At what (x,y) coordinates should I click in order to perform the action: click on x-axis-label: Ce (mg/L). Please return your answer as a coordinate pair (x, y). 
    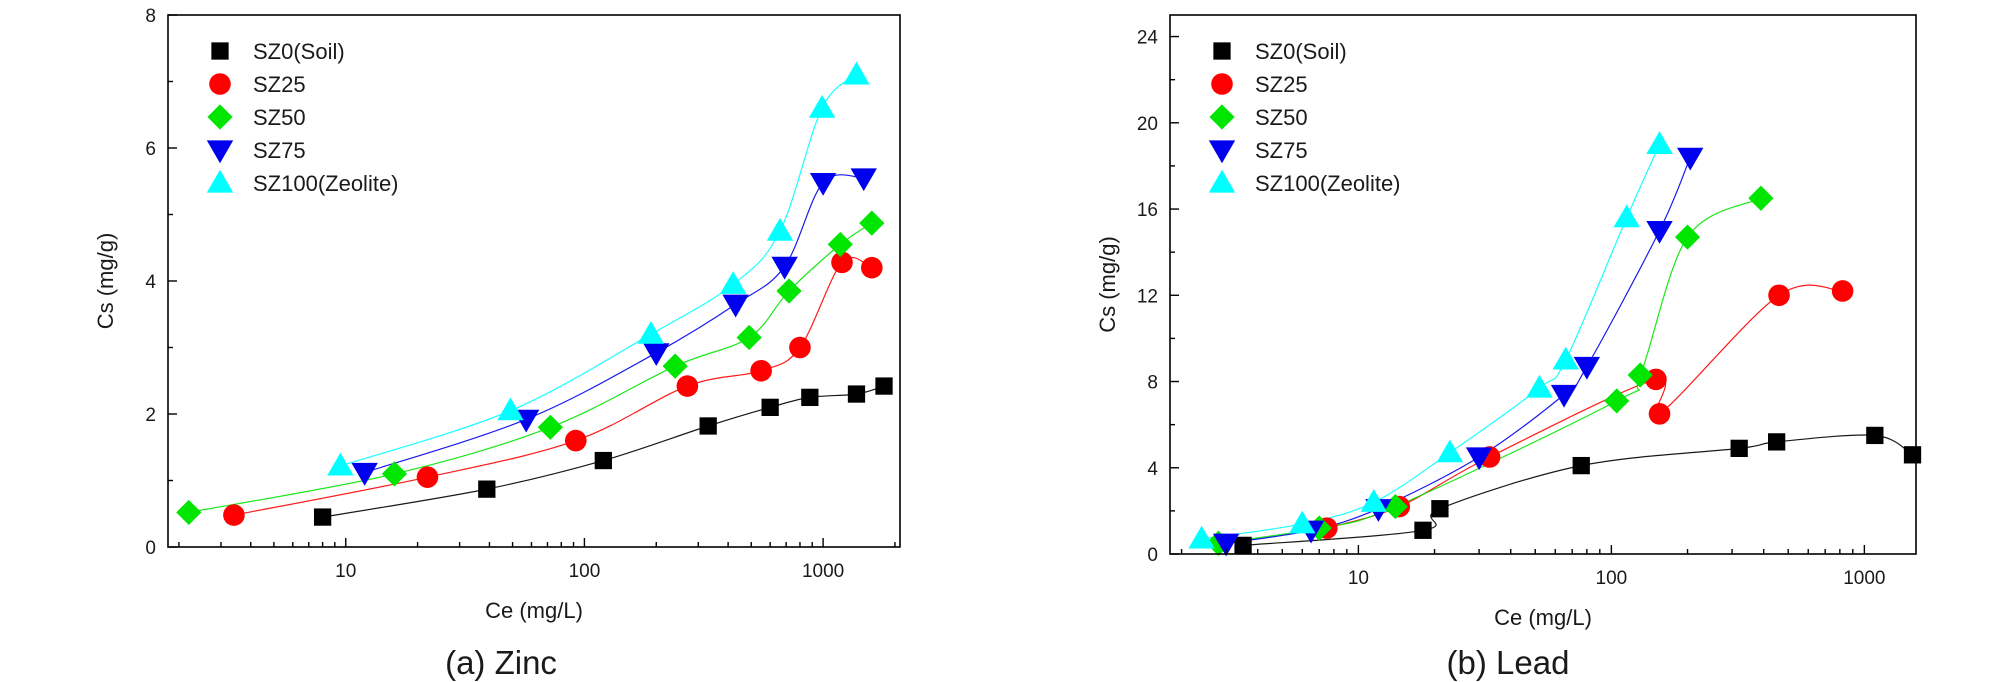
    Looking at the image, I should click on (1543, 617).